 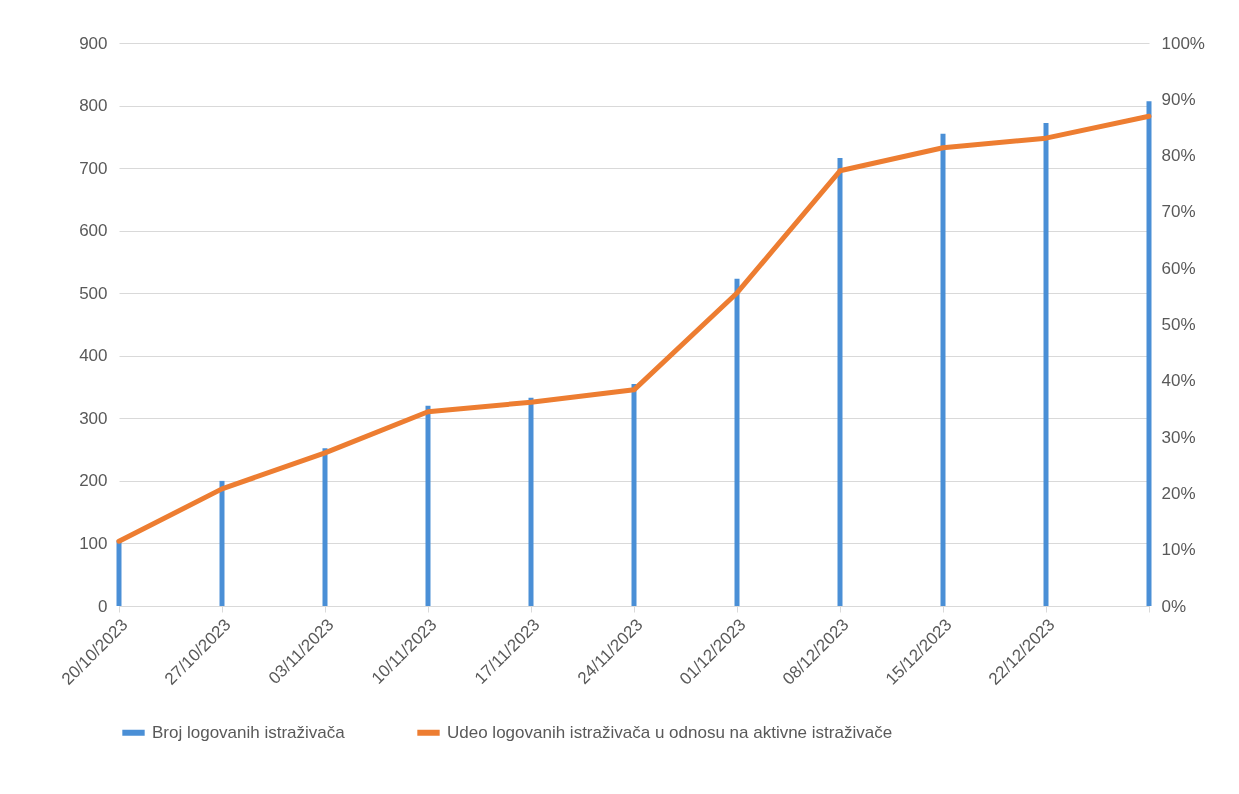 I want to click on y-tick-label: 300, so click(x=93, y=418).